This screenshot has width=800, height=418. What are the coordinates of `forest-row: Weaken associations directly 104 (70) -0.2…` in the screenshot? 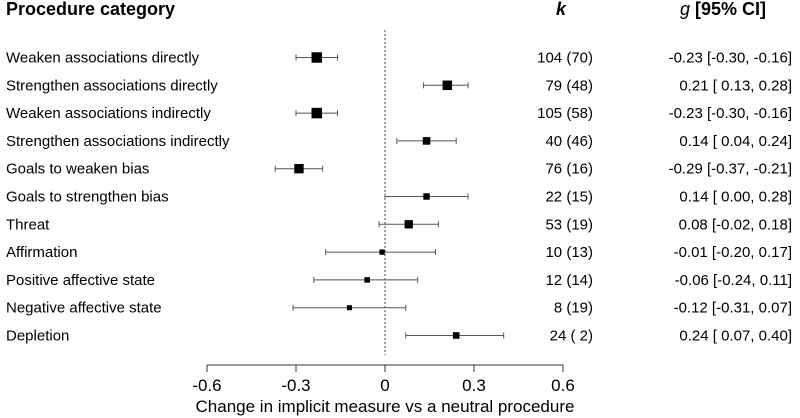 It's located at (399, 58).